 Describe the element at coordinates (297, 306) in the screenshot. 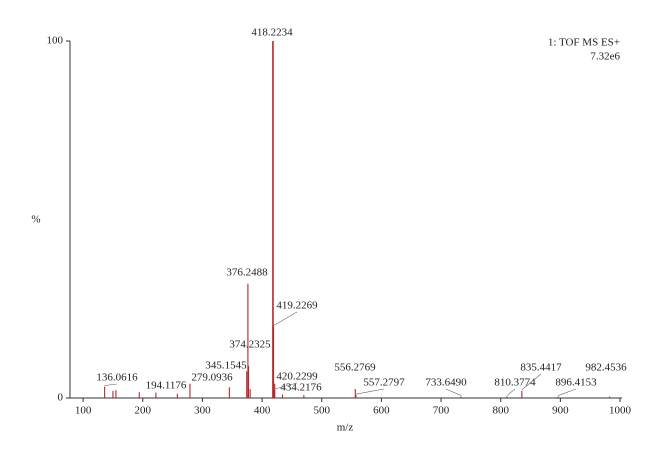

I see `peak-label: 419.2269` at that location.